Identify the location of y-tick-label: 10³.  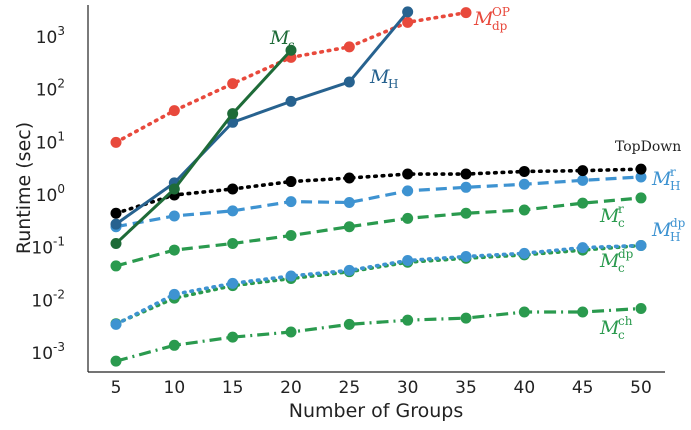
(50, 36).